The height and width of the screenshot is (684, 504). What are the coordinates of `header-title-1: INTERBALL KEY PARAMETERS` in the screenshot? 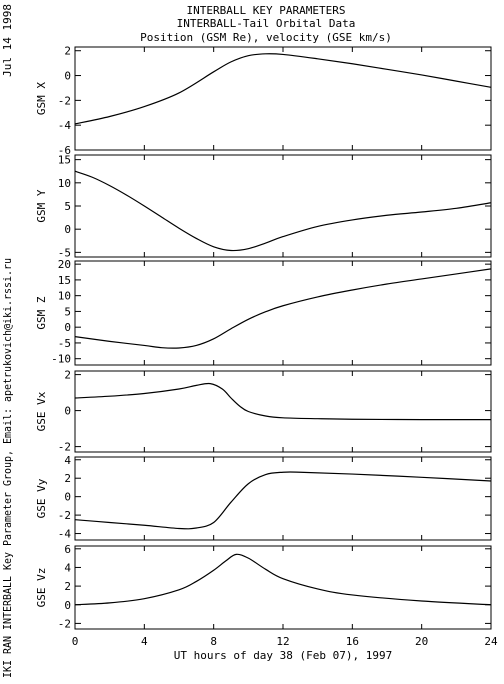 It's located at (266, 10).